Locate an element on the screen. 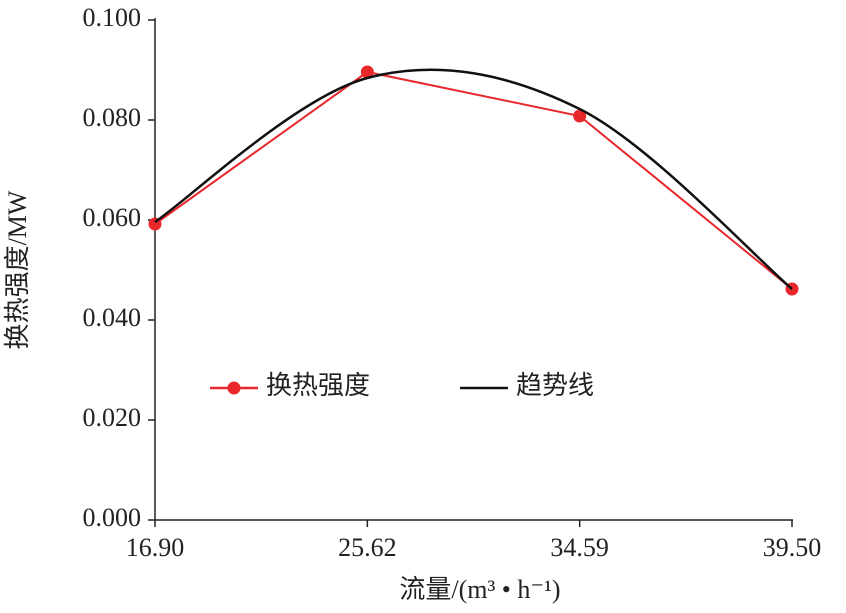  y-tick-label: 0.100 is located at coordinates (112, 17).